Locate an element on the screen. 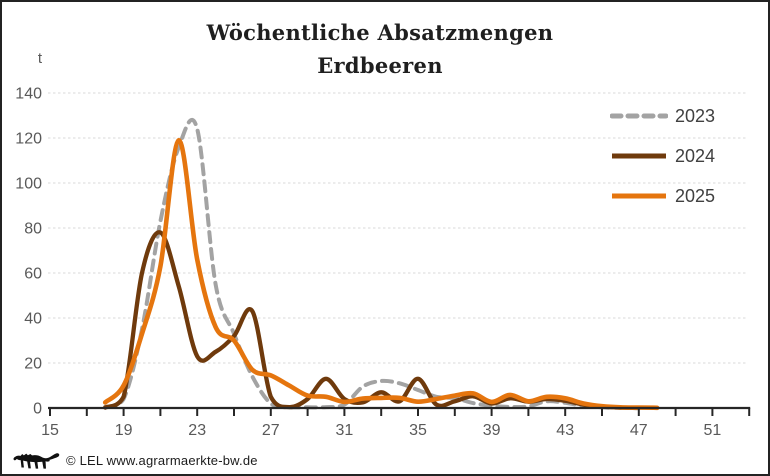 The height and width of the screenshot is (476, 770). svg-text: 15 is located at coordinates (50, 430).